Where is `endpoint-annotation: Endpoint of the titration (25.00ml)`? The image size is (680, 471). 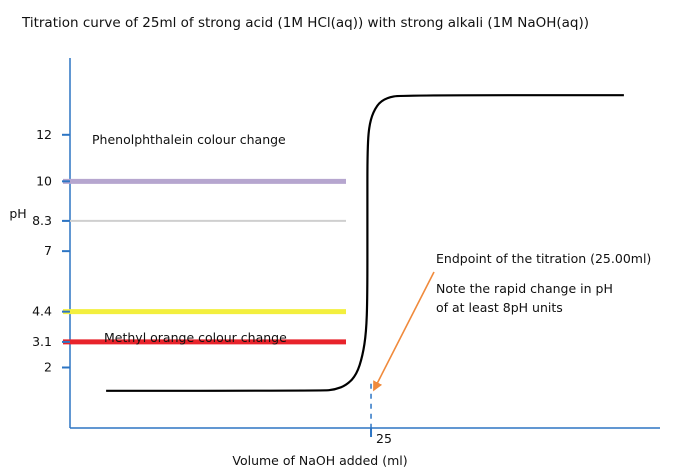
endpoint-annotation: Endpoint of the titration (25.00ml) is located at coordinates (543, 258).